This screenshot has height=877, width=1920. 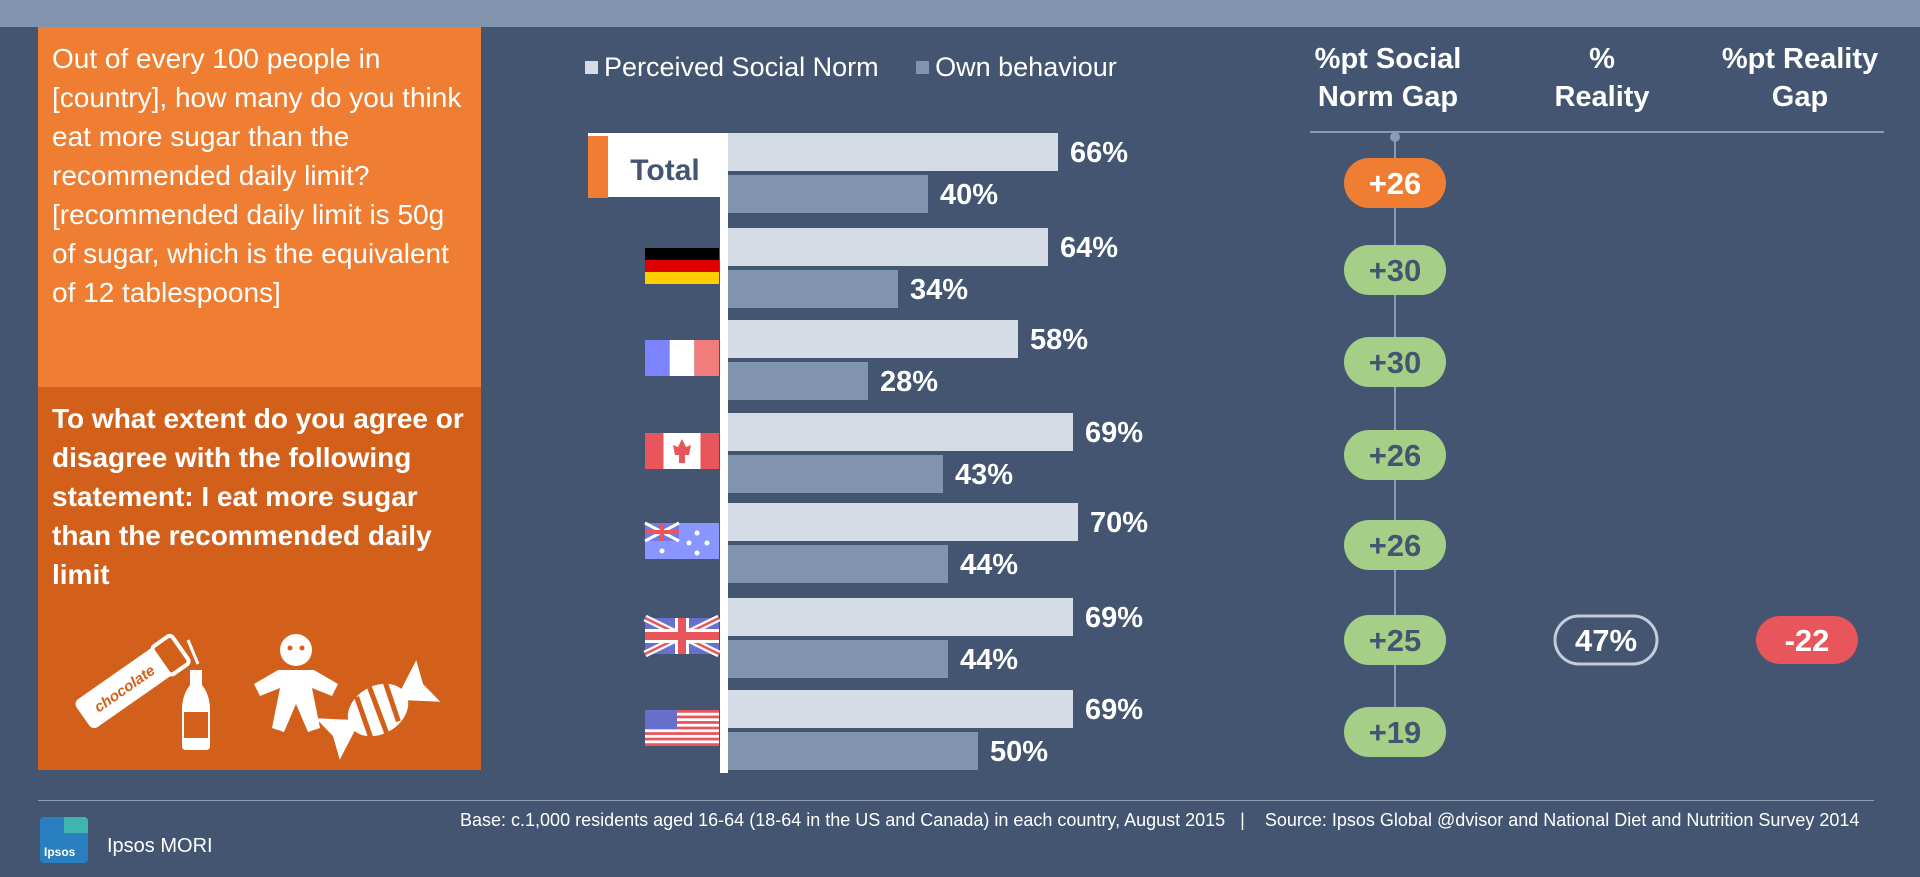 I want to click on brand-name: Ipsos MORI, so click(x=160, y=846).